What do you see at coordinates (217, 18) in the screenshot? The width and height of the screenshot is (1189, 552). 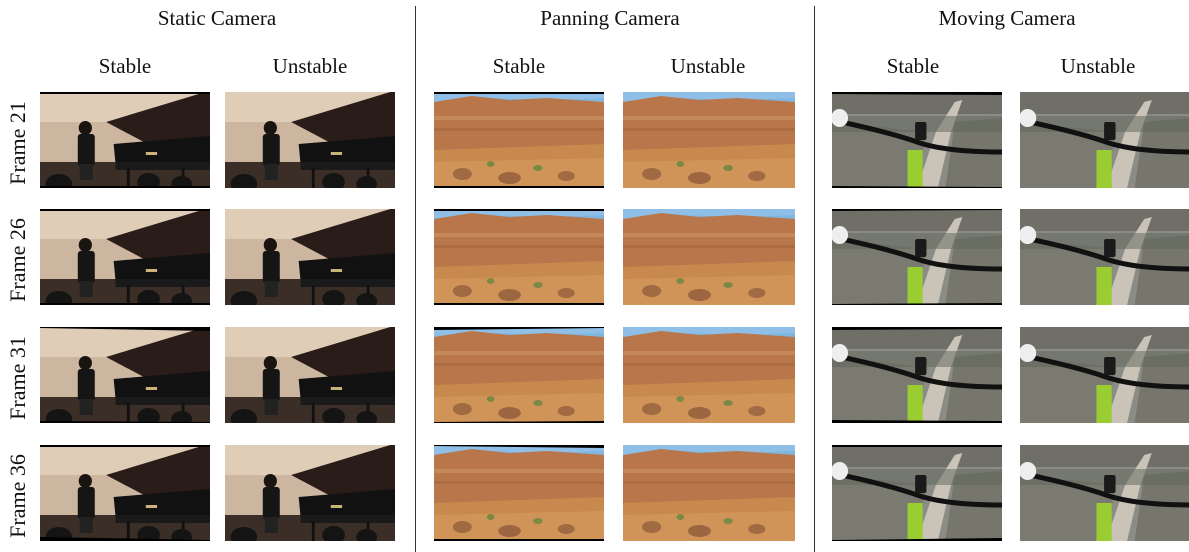 I see `group-title-static: Static Camera` at bounding box center [217, 18].